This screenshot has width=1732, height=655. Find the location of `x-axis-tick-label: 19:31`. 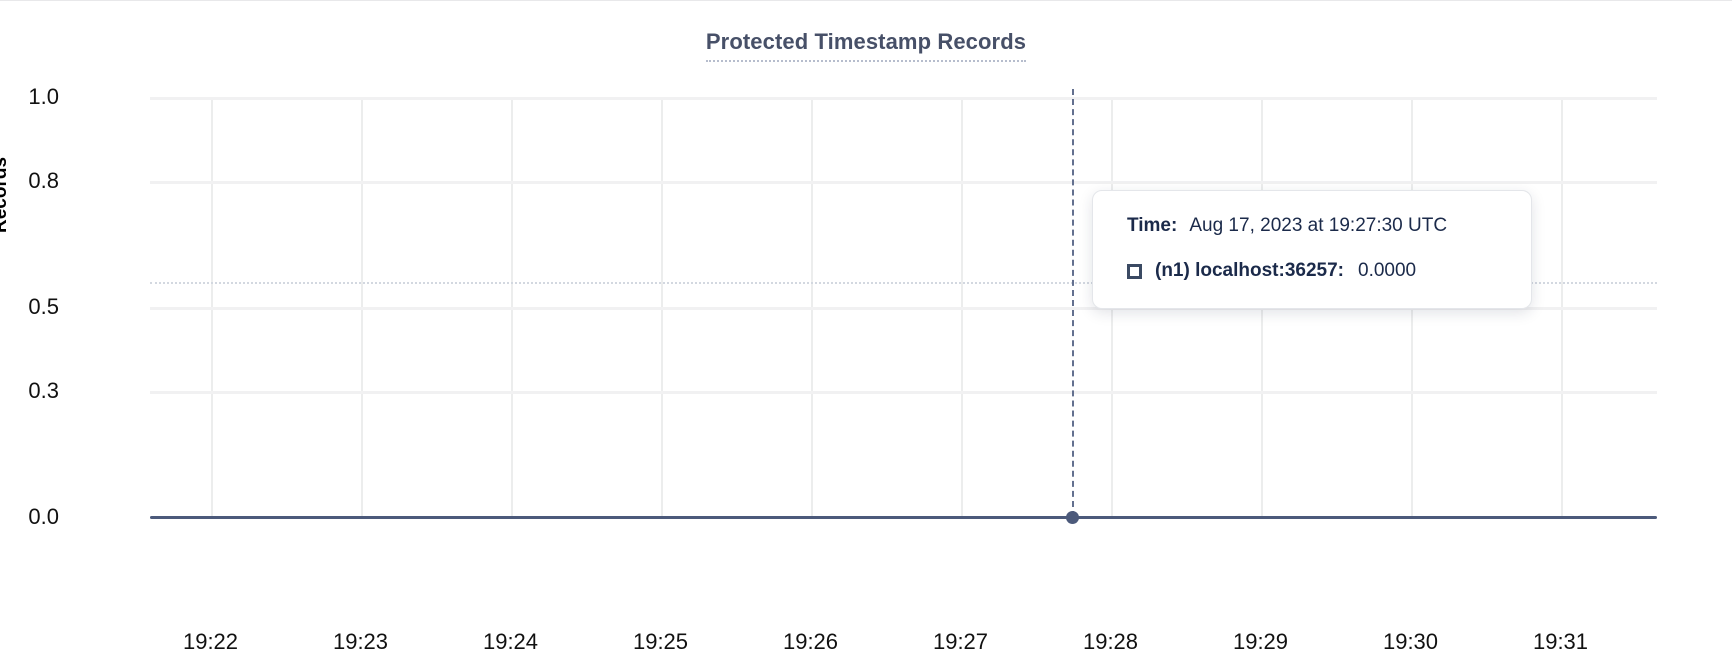

x-axis-tick-label: 19:31 is located at coordinates (1560, 641).